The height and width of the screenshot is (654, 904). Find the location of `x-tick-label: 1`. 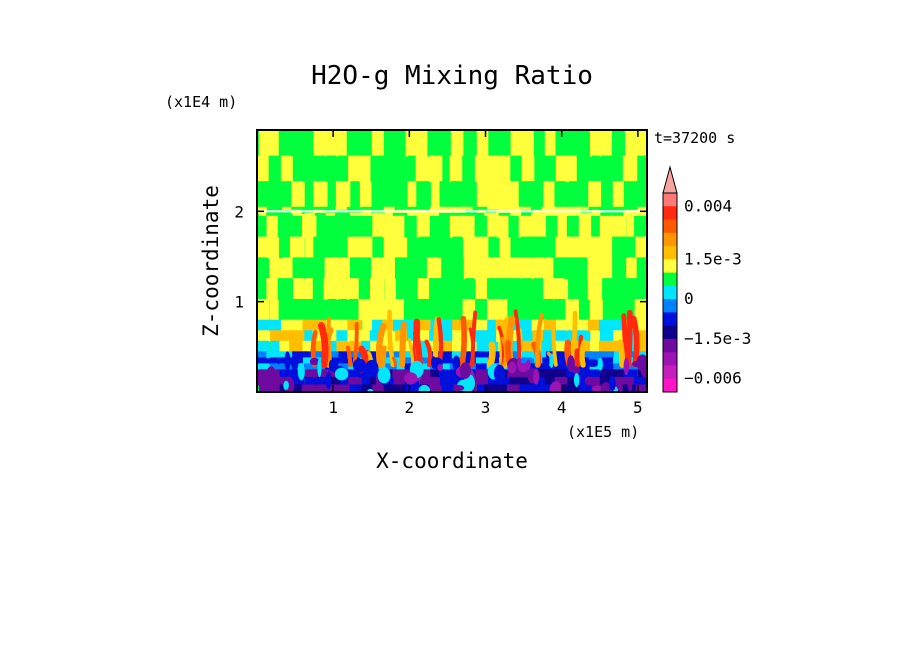

x-tick-label: 1 is located at coordinates (333, 407).